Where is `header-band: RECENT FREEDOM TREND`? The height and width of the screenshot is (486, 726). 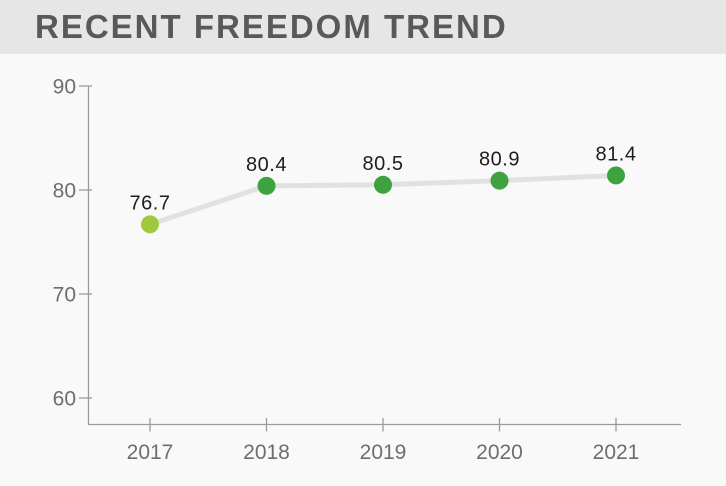
header-band: RECENT FREEDOM TREND is located at coordinates (363, 27).